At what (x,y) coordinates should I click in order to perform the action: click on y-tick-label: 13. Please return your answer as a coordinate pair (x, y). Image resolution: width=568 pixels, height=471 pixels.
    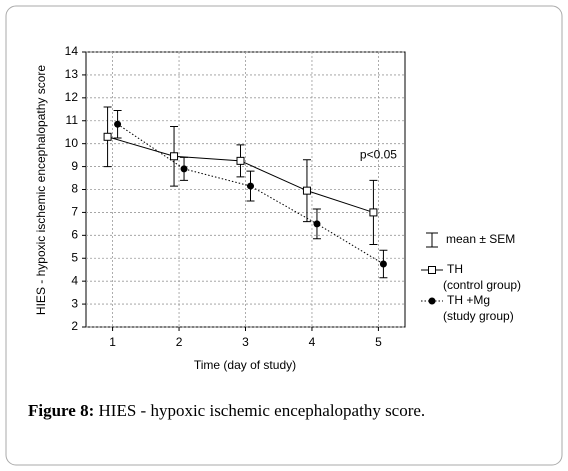
    Looking at the image, I should click on (72, 74).